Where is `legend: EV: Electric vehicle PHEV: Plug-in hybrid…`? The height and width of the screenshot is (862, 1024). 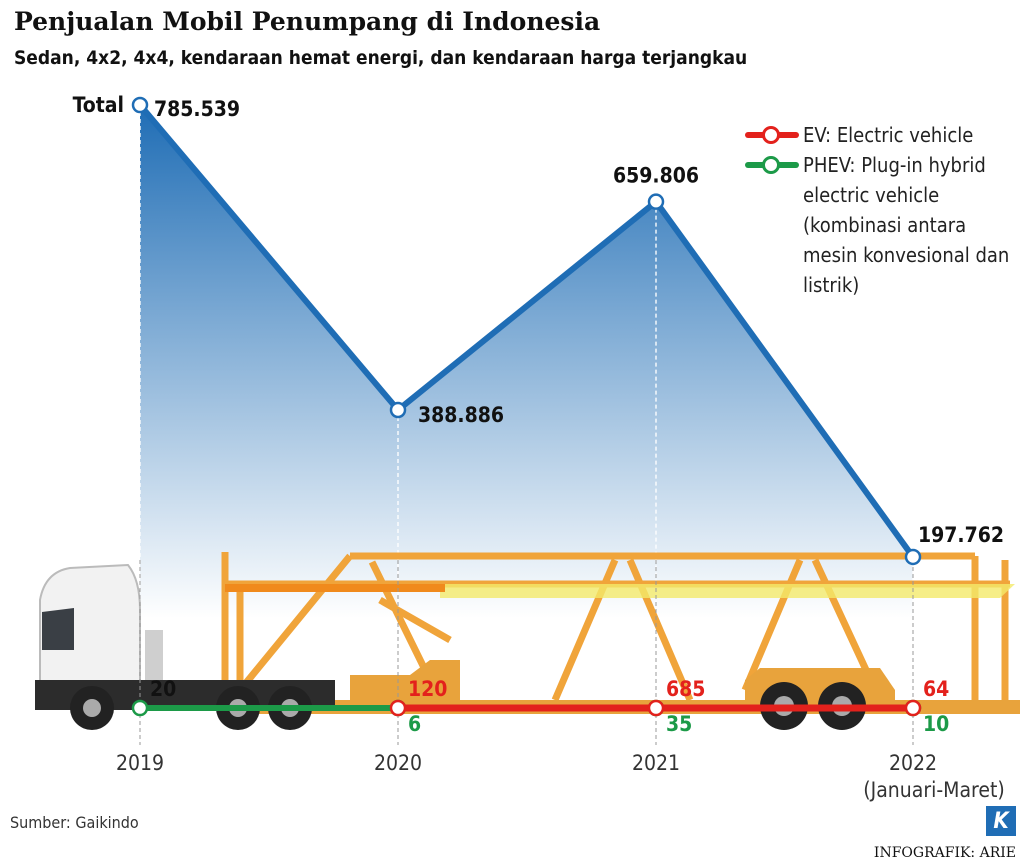
legend: EV: Electric vehicle PHEV: Plug-in hybrid… is located at coordinates (880, 210).